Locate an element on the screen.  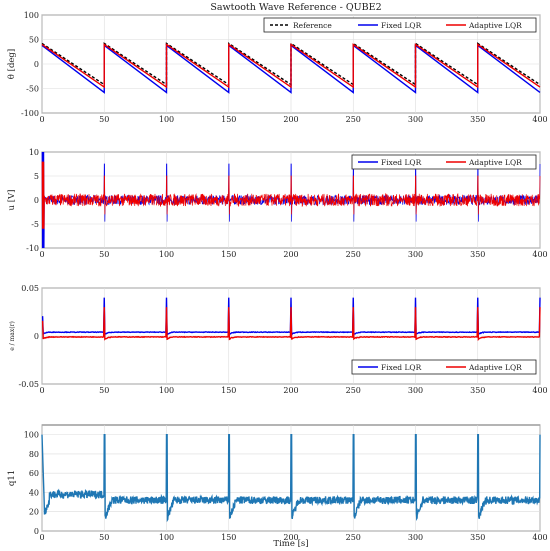
y-tick-label: 0.05 is located at coordinates (30, 288).